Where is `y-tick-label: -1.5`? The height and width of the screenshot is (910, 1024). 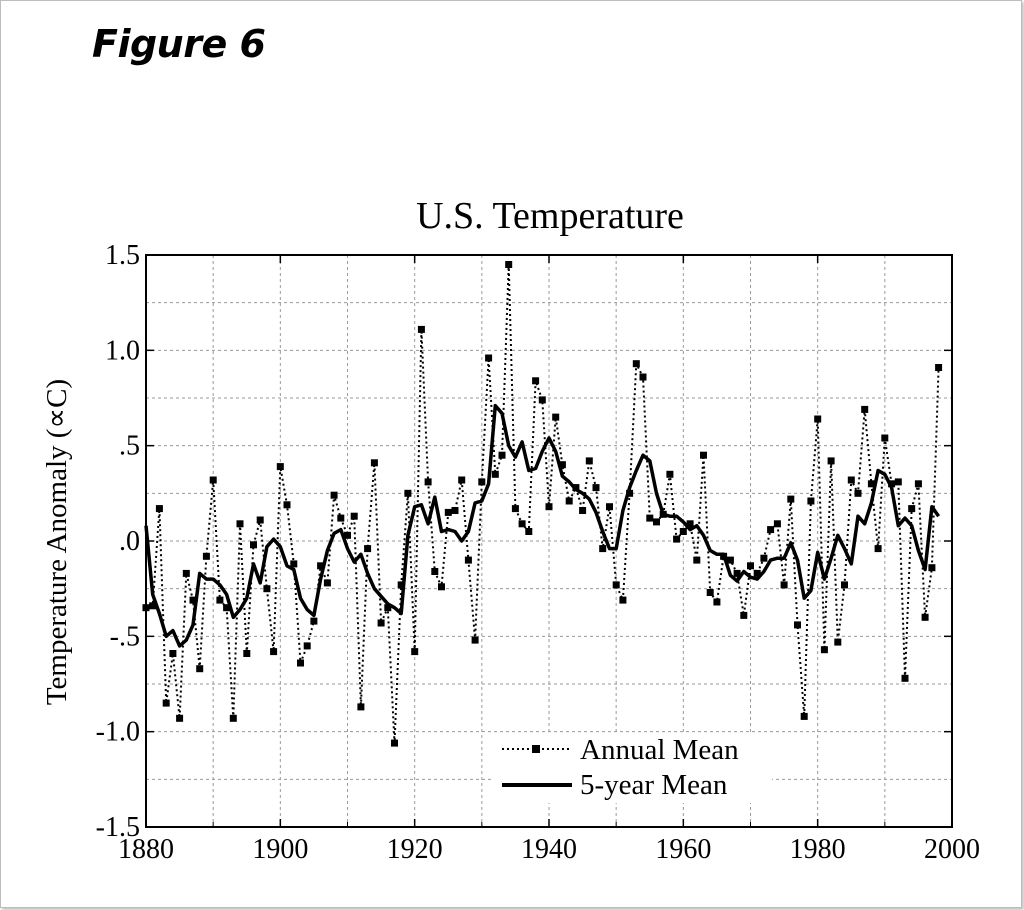 y-tick-label: -1.5 is located at coordinates (118, 827).